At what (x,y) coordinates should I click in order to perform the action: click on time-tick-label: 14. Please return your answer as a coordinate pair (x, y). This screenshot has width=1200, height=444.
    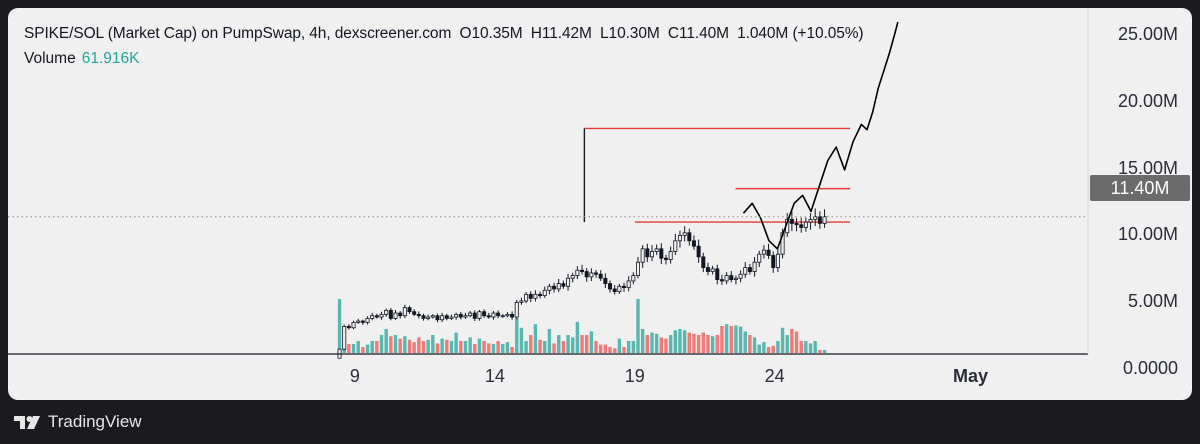
    Looking at the image, I should click on (494, 376).